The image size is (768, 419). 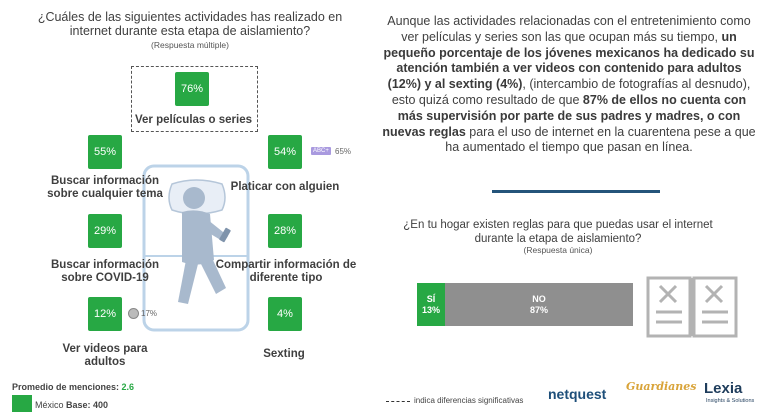 I want to click on activity-label-search-any: Buscar información sobre cualquier tema, so click(x=105, y=187).